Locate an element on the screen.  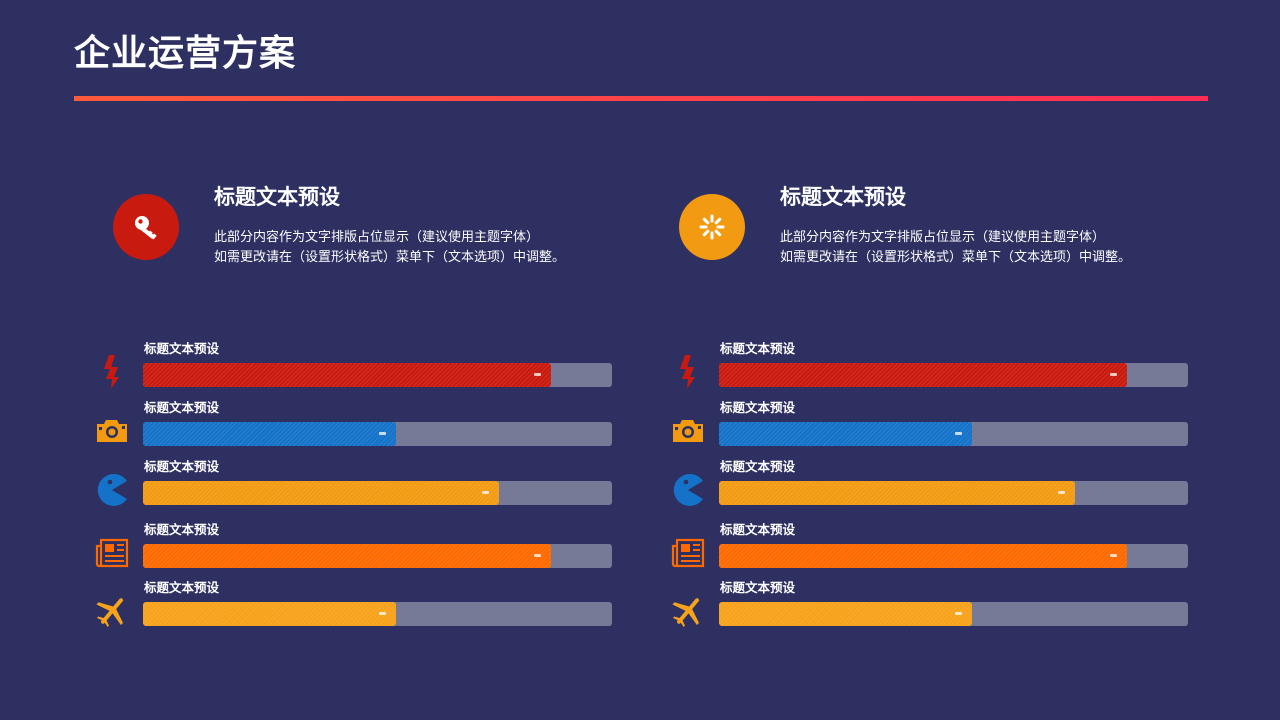
title-divider is located at coordinates (641, 98).